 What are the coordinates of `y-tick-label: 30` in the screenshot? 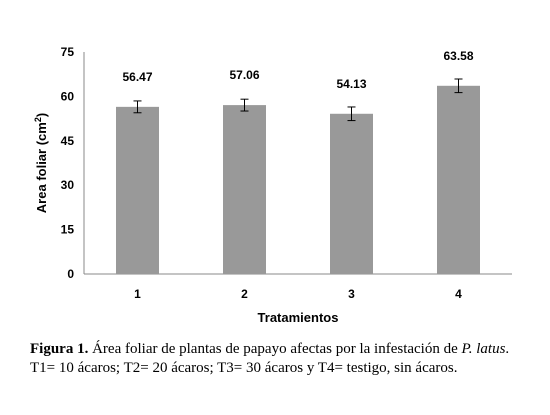 It's located at (68, 185).